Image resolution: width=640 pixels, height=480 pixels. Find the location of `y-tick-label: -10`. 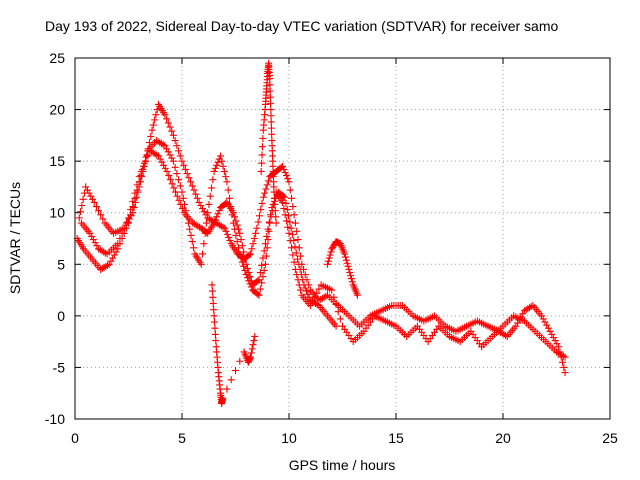

y-tick-label: -10 is located at coordinates (55, 419).